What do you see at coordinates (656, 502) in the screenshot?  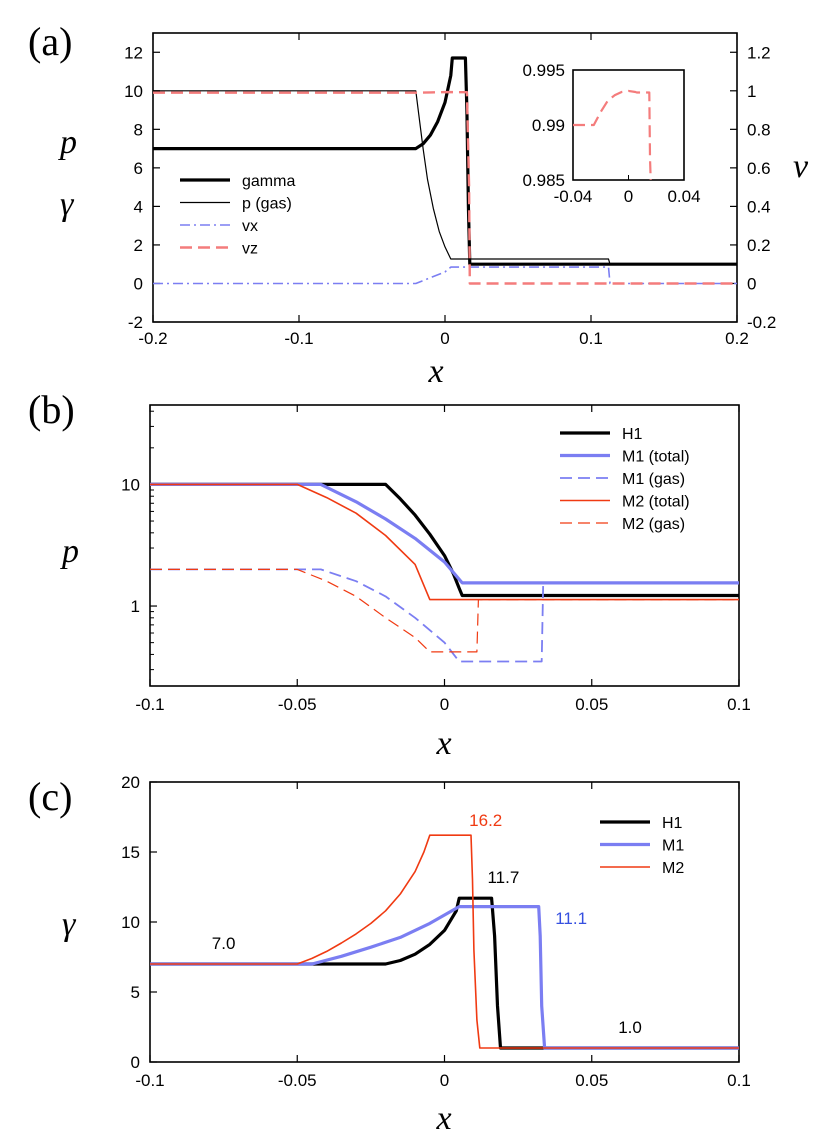 I see `legend-b-label: M2 (total)` at bounding box center [656, 502].